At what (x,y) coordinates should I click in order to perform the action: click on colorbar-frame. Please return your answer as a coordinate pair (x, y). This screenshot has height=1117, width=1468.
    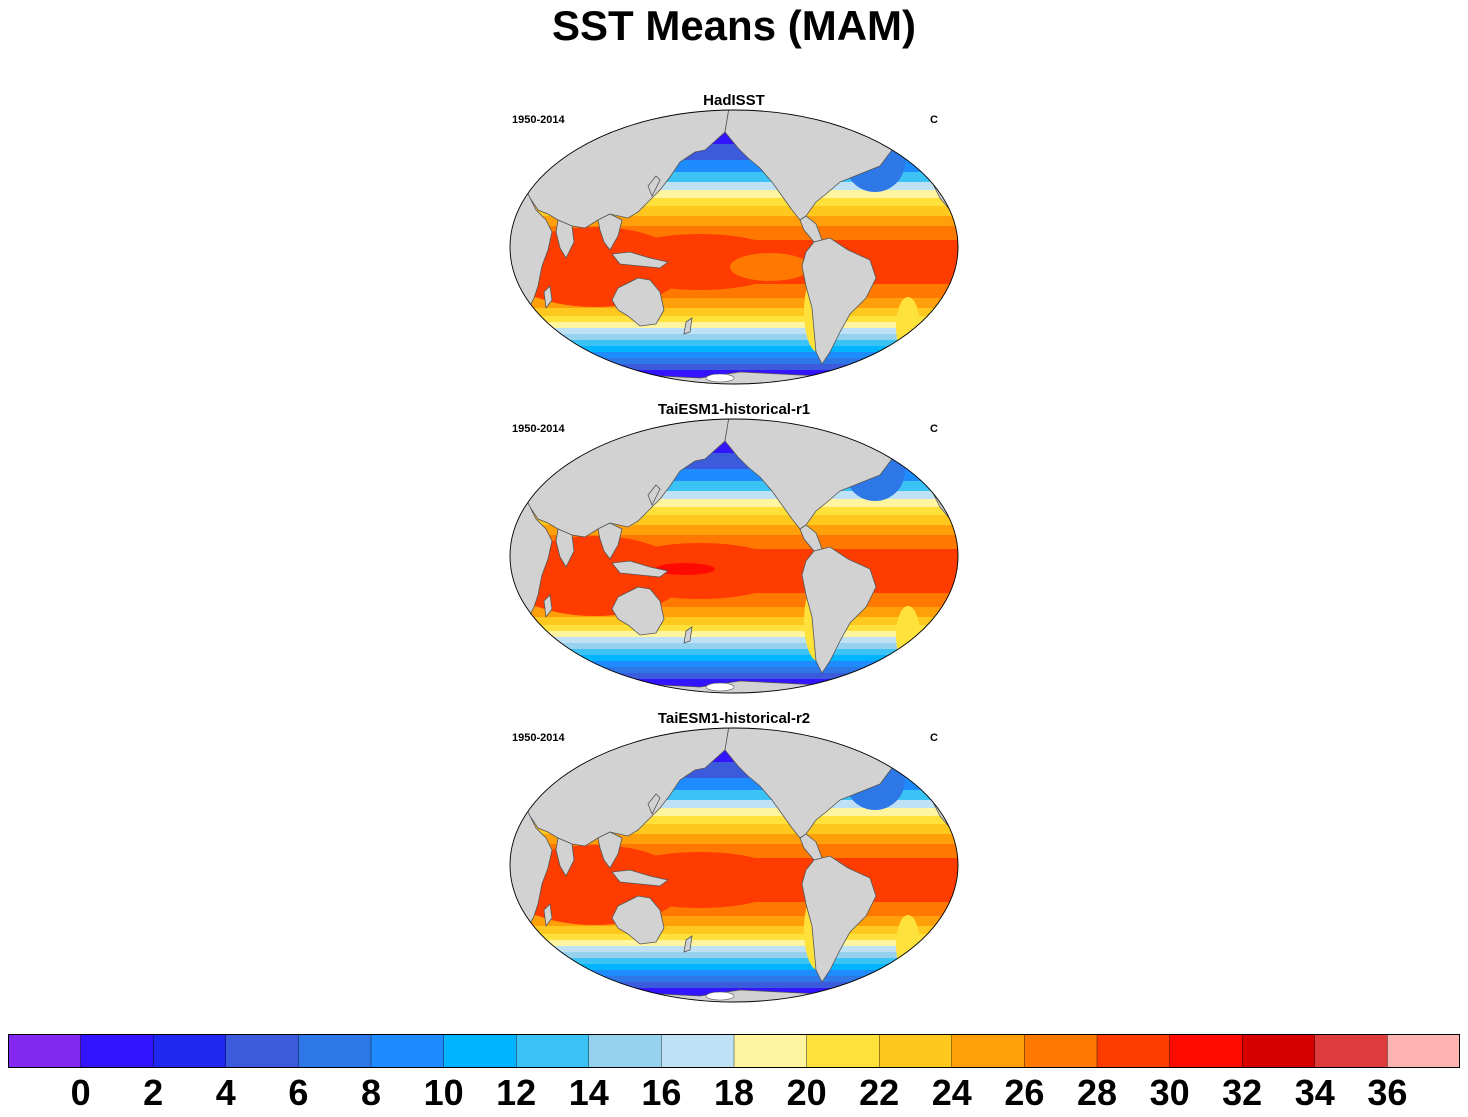
    Looking at the image, I should click on (734, 1051).